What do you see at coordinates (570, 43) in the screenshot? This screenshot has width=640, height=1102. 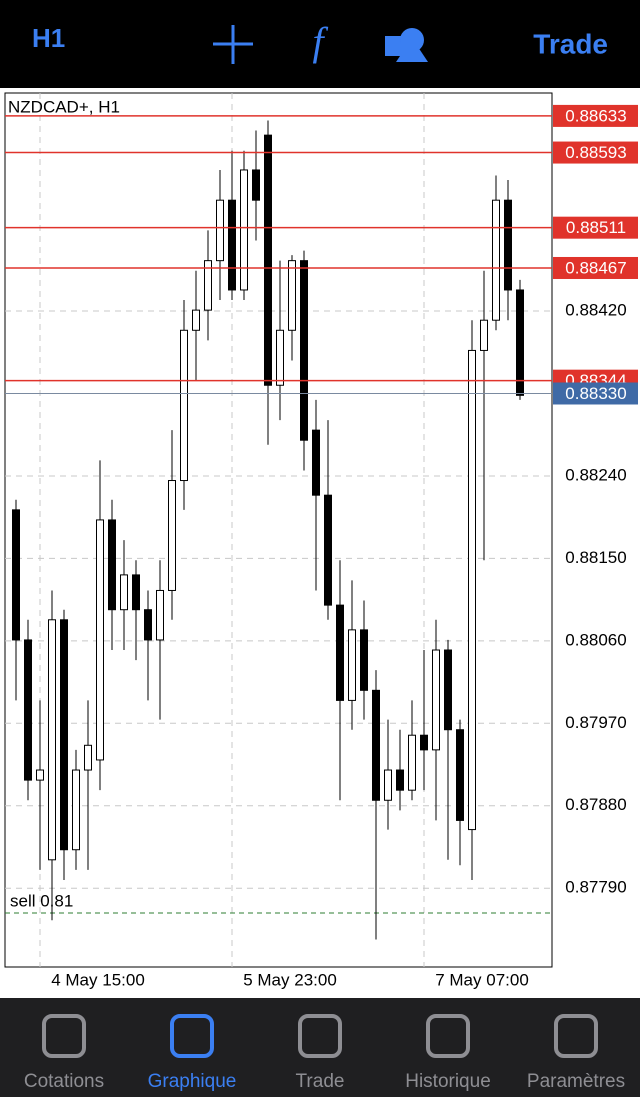 I see `trade-button: Trade` at bounding box center [570, 43].